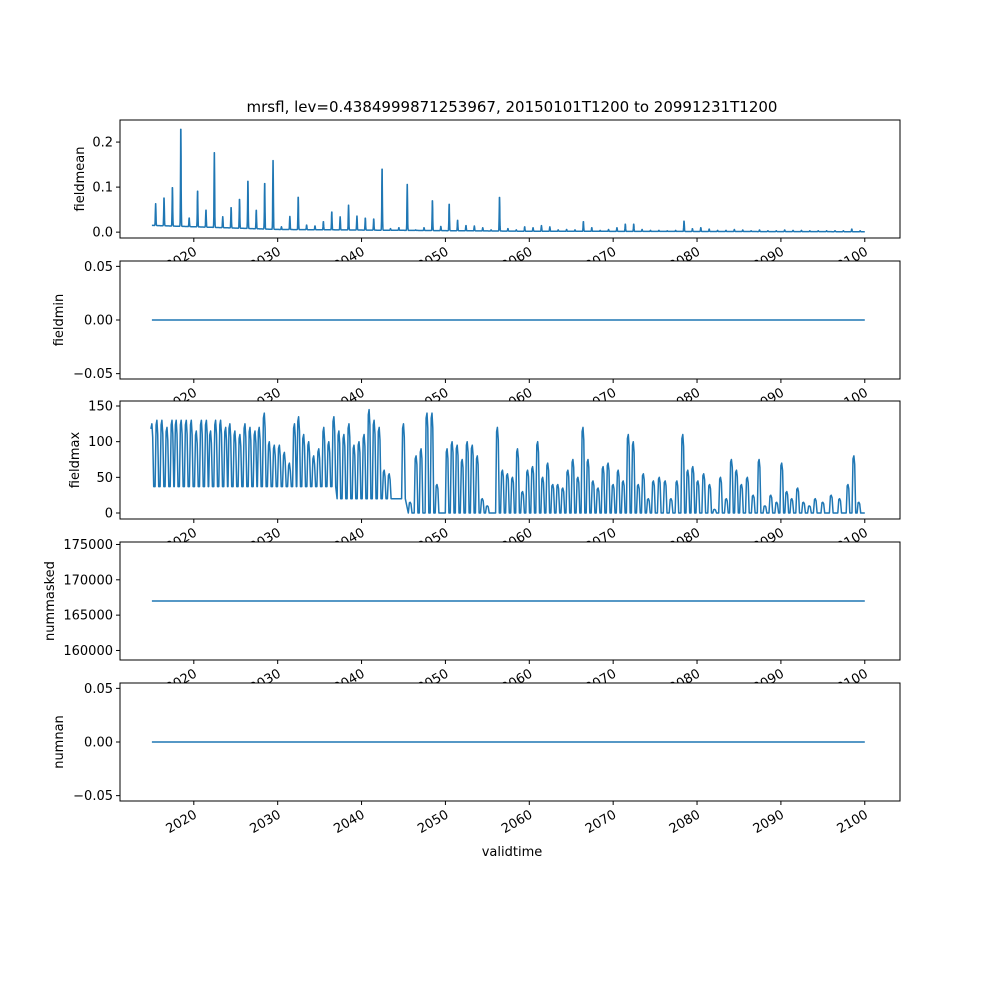  What do you see at coordinates (104, 478) in the screenshot?
I see `y-tick-label: 50` at bounding box center [104, 478].